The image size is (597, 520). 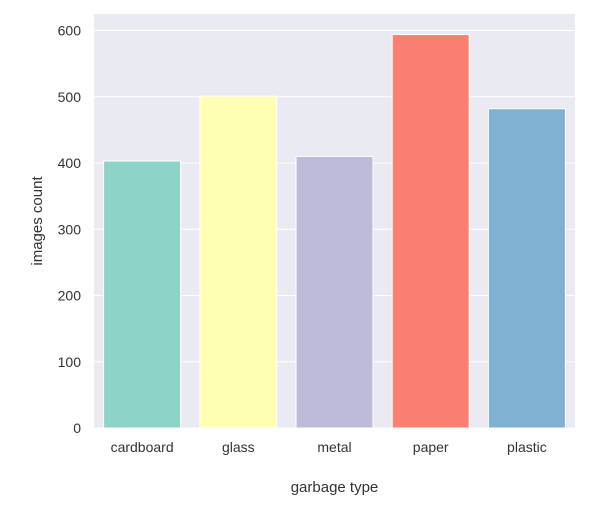 I want to click on x-tick-labels: cardboard glass metal paper plastic, so click(x=329, y=447).